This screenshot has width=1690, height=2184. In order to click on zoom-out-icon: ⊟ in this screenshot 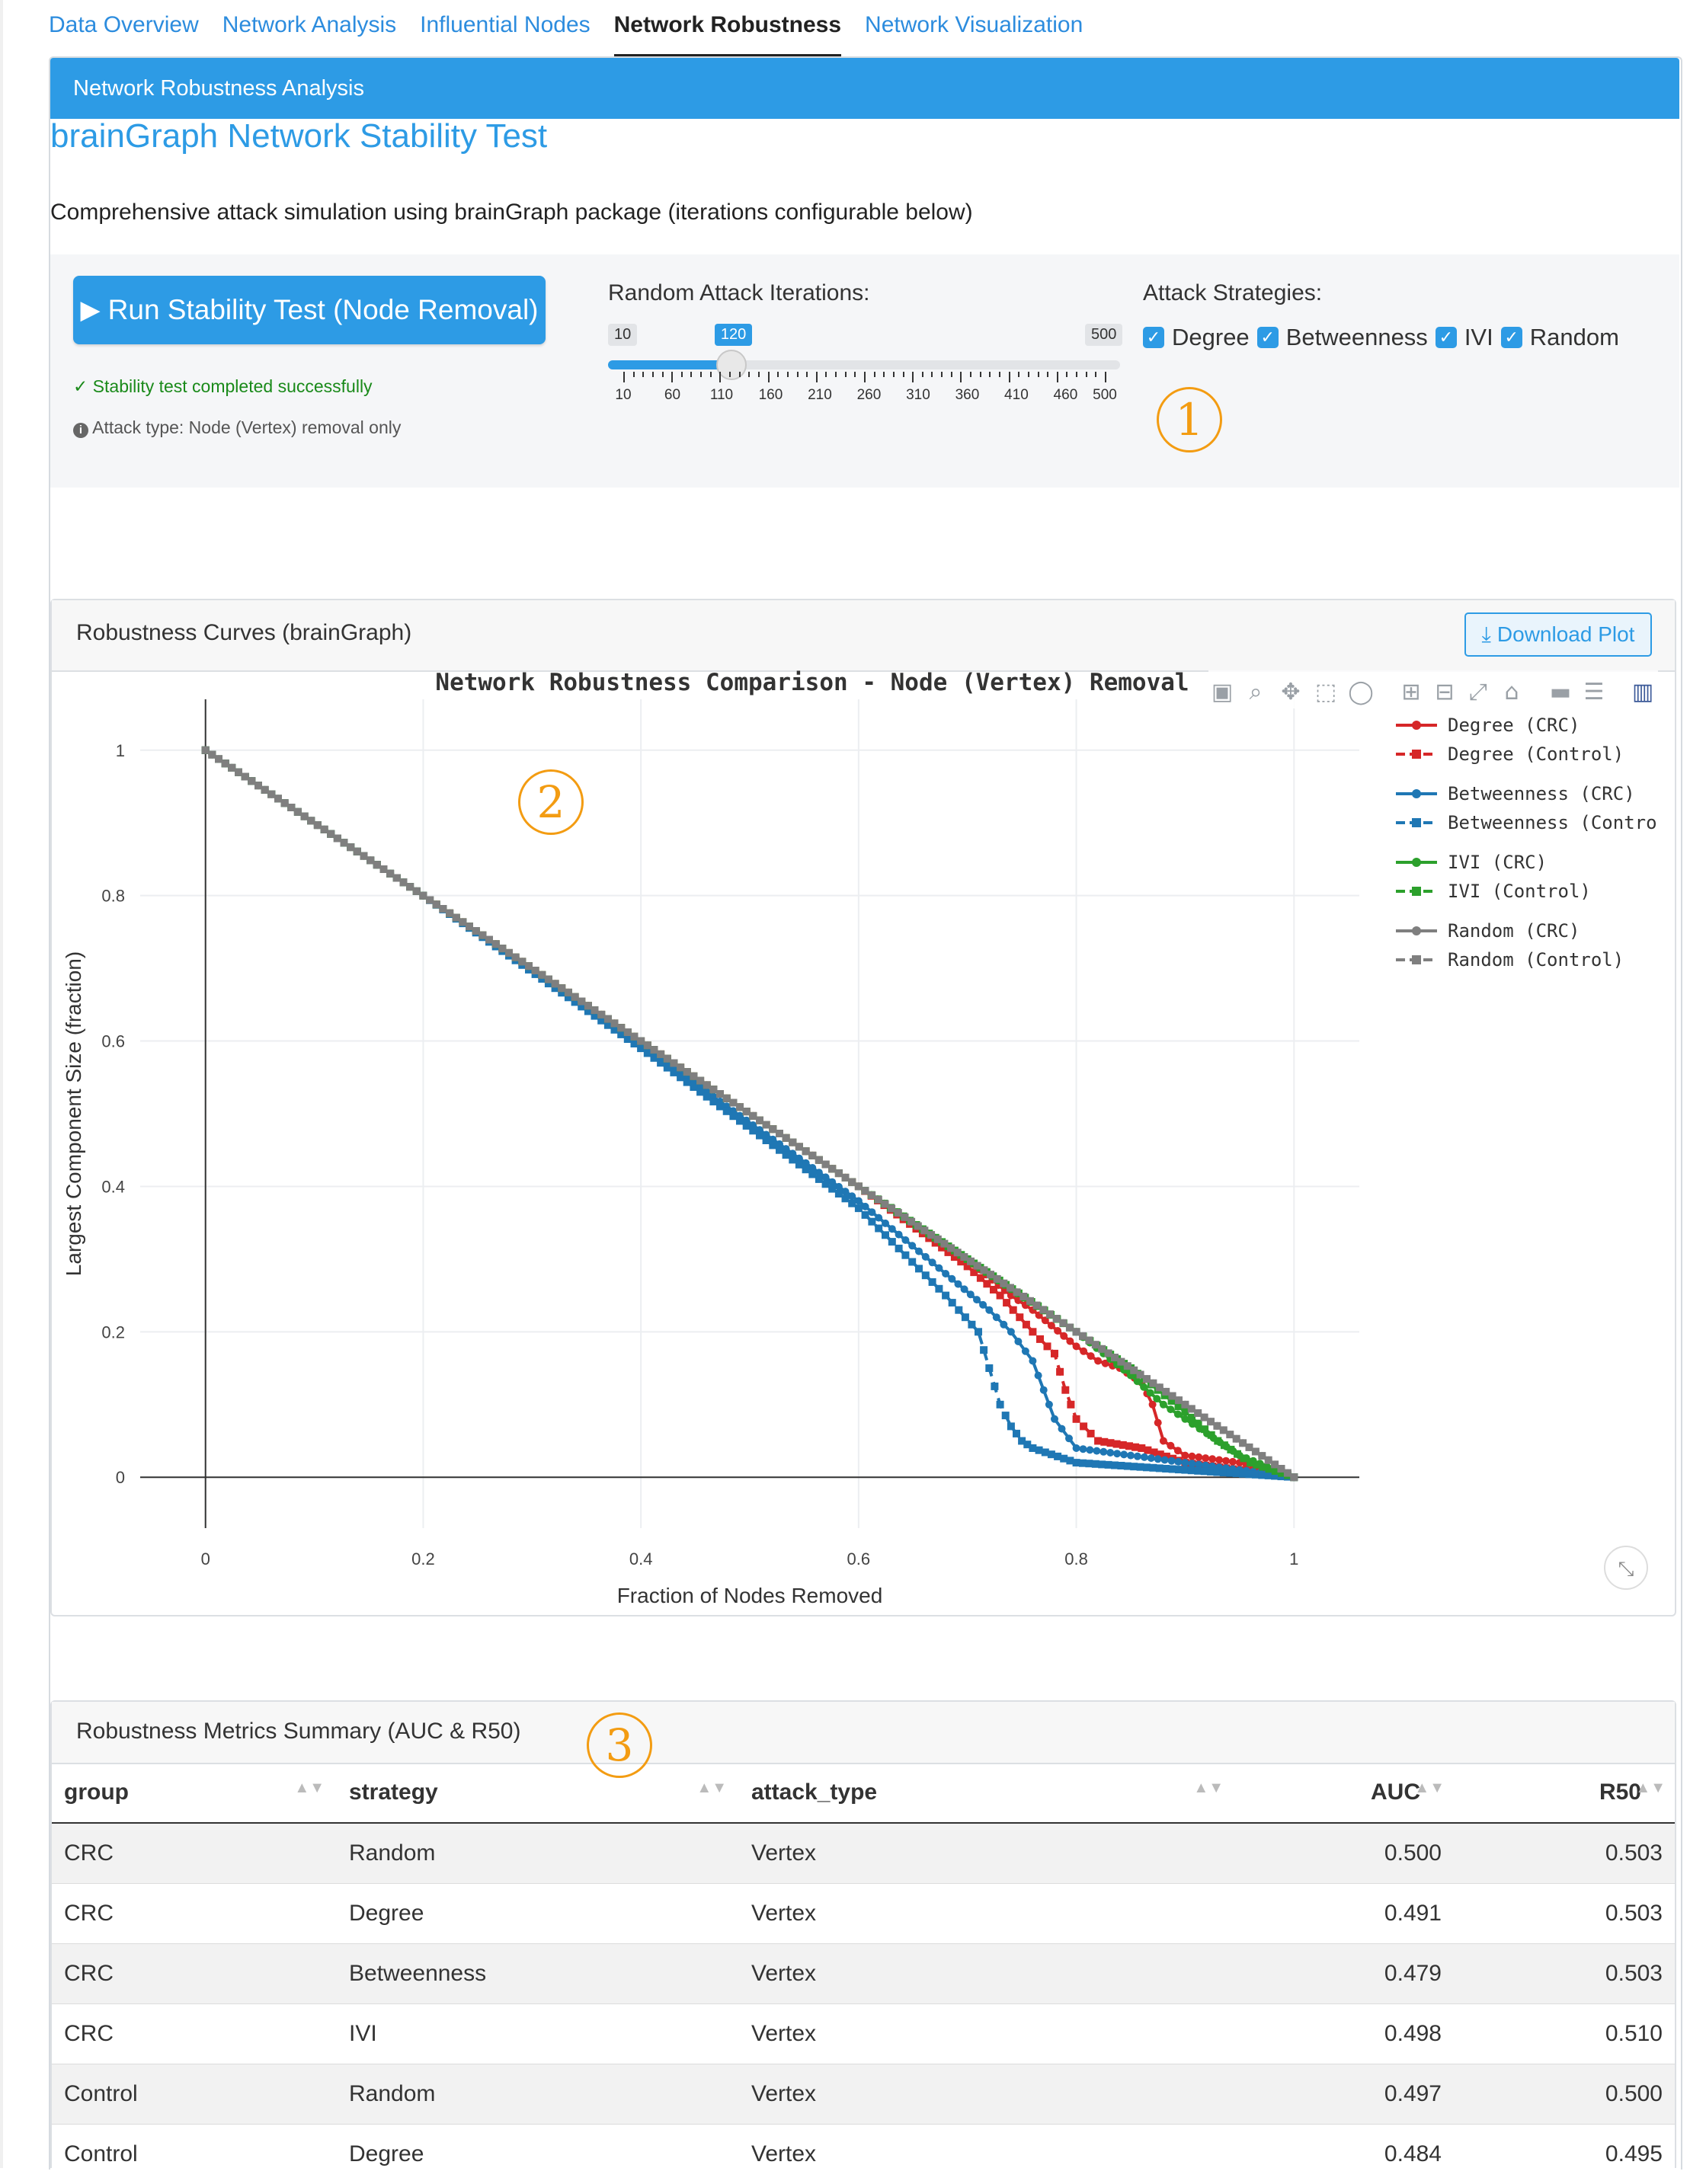, I will do `click(1444, 692)`.